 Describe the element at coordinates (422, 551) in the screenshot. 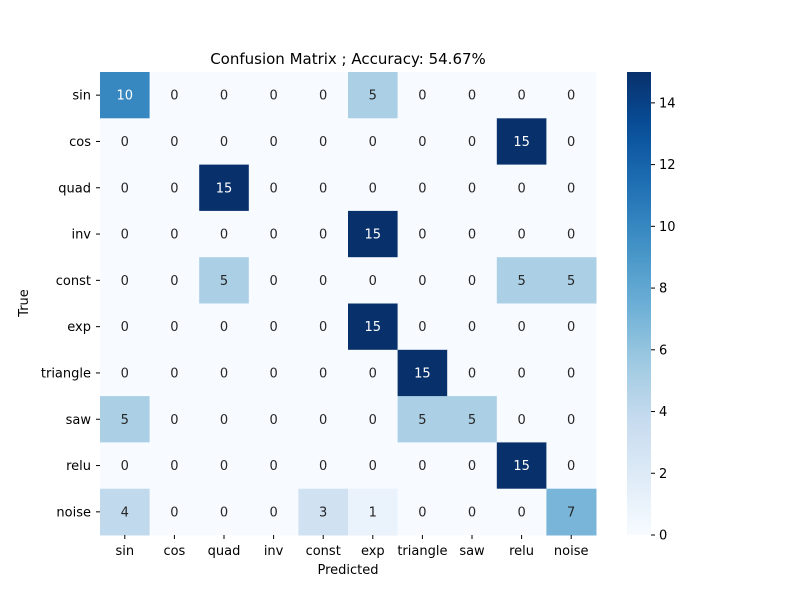

I see `x-tick-label: triangle` at that location.